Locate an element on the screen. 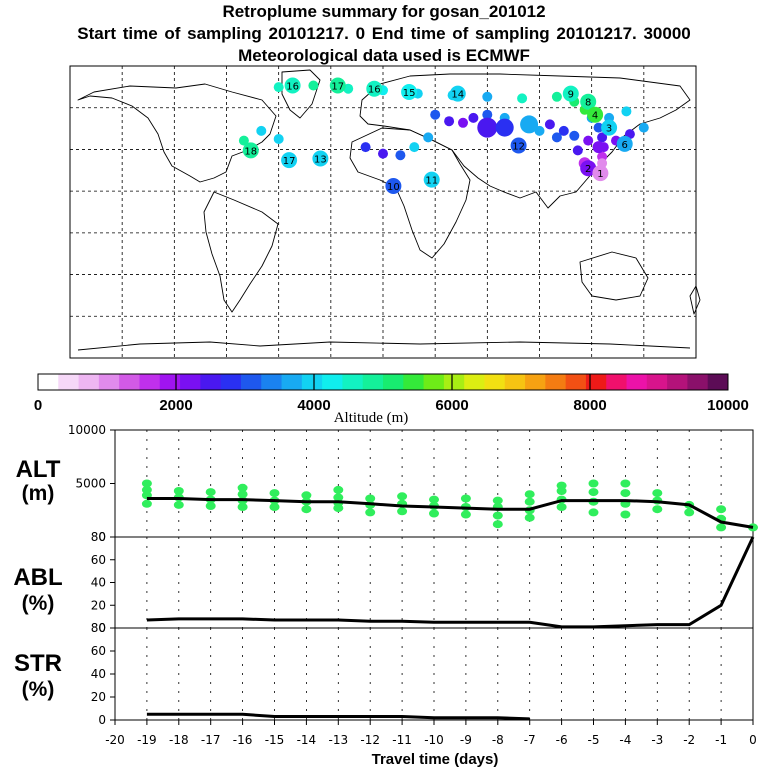  y-tick-label: 0 is located at coordinates (102, 628).